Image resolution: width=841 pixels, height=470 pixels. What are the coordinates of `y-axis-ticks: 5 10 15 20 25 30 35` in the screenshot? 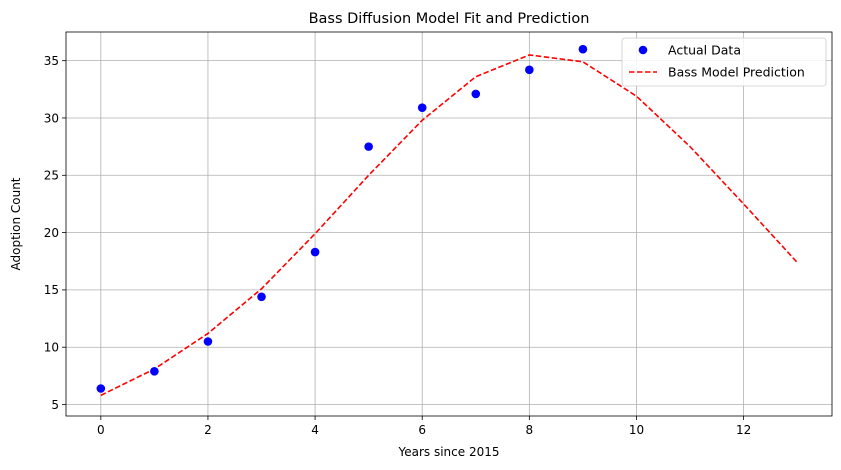 It's located at (55, 233).